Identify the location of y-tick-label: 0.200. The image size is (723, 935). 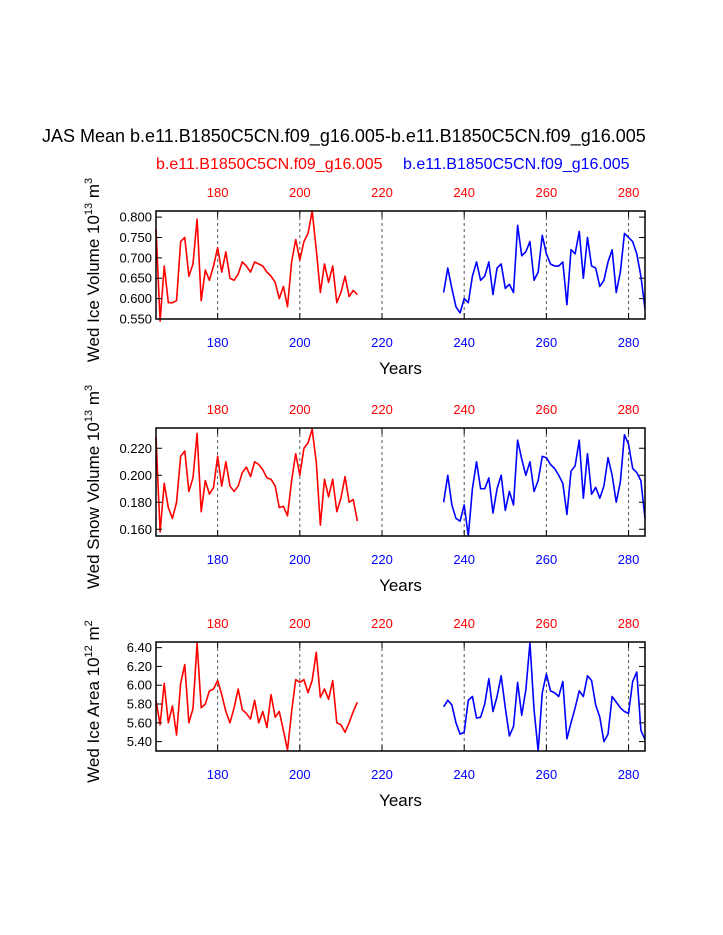
(135, 475).